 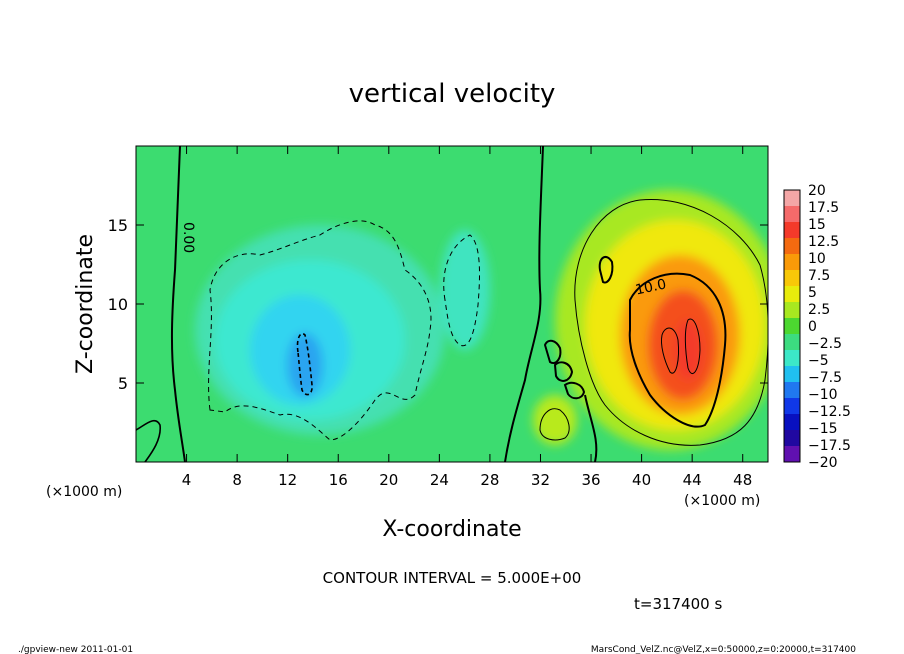 I want to click on colorbar-label: 7.5, so click(x=819, y=276).